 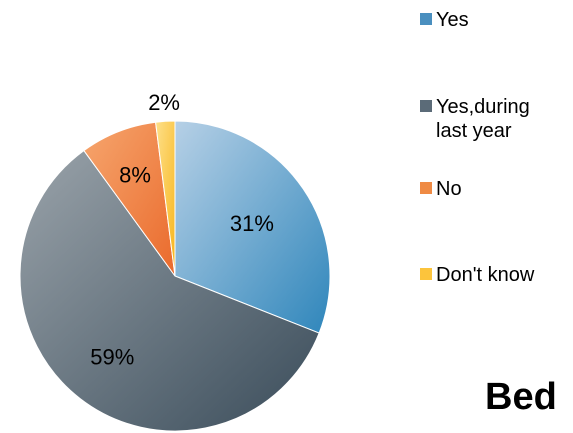 I want to click on legend-swatch-no, so click(x=426, y=188).